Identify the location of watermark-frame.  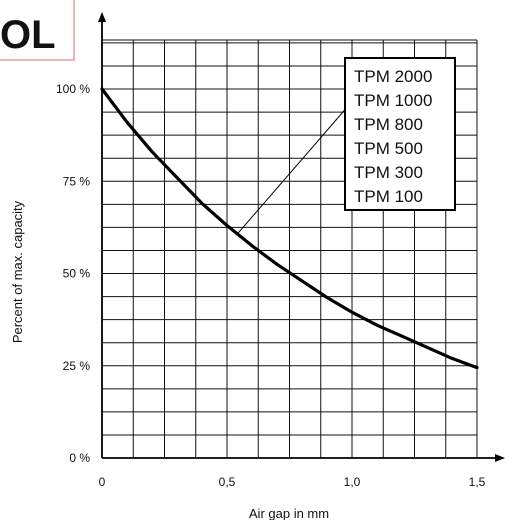
(37, 30).